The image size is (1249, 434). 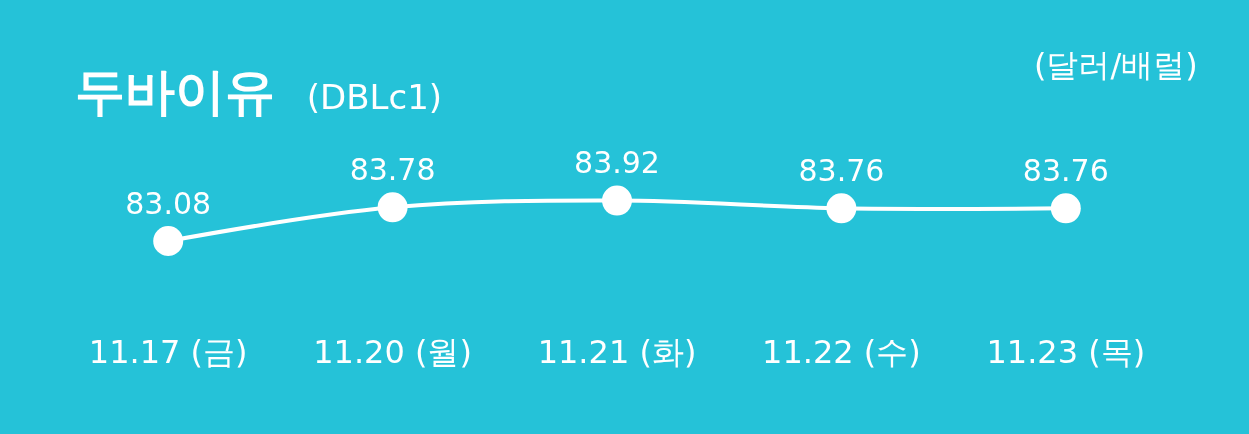 What do you see at coordinates (617, 352) in the screenshot?
I see `x-tick-label: 11.21 (화)` at bounding box center [617, 352].